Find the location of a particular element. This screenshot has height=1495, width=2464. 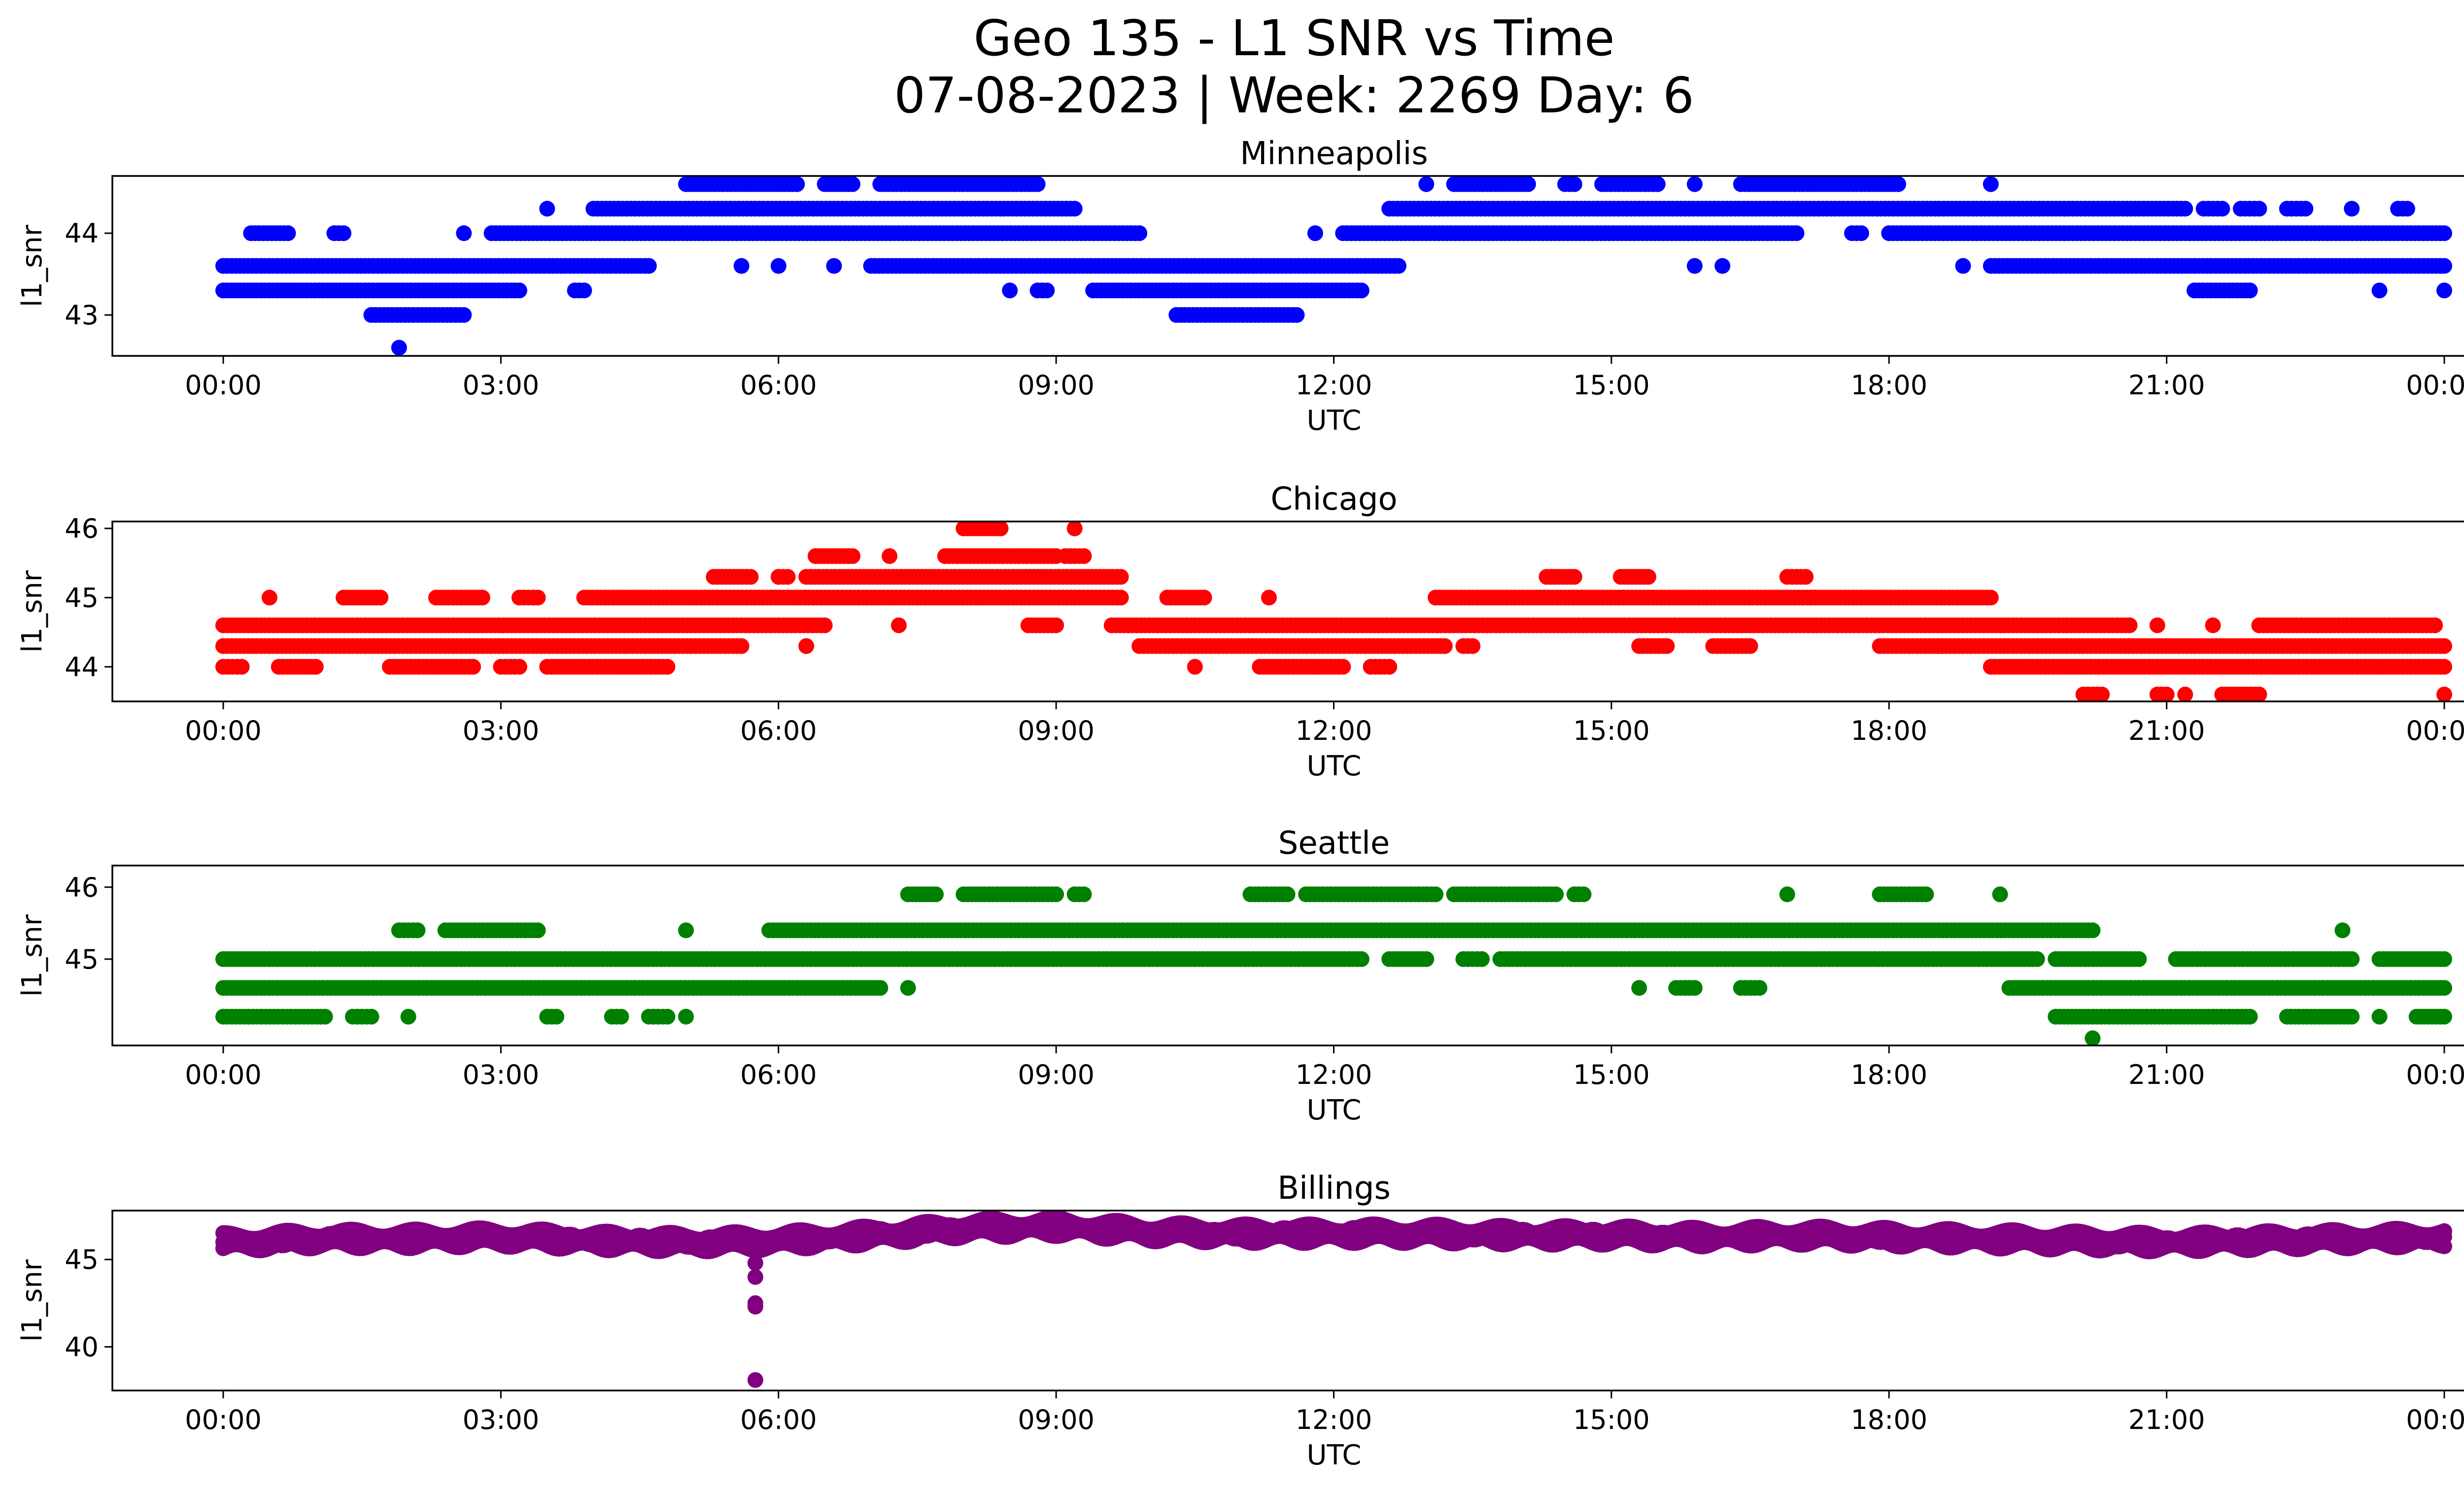

panel-title: Billings is located at coordinates (1334, 1188).